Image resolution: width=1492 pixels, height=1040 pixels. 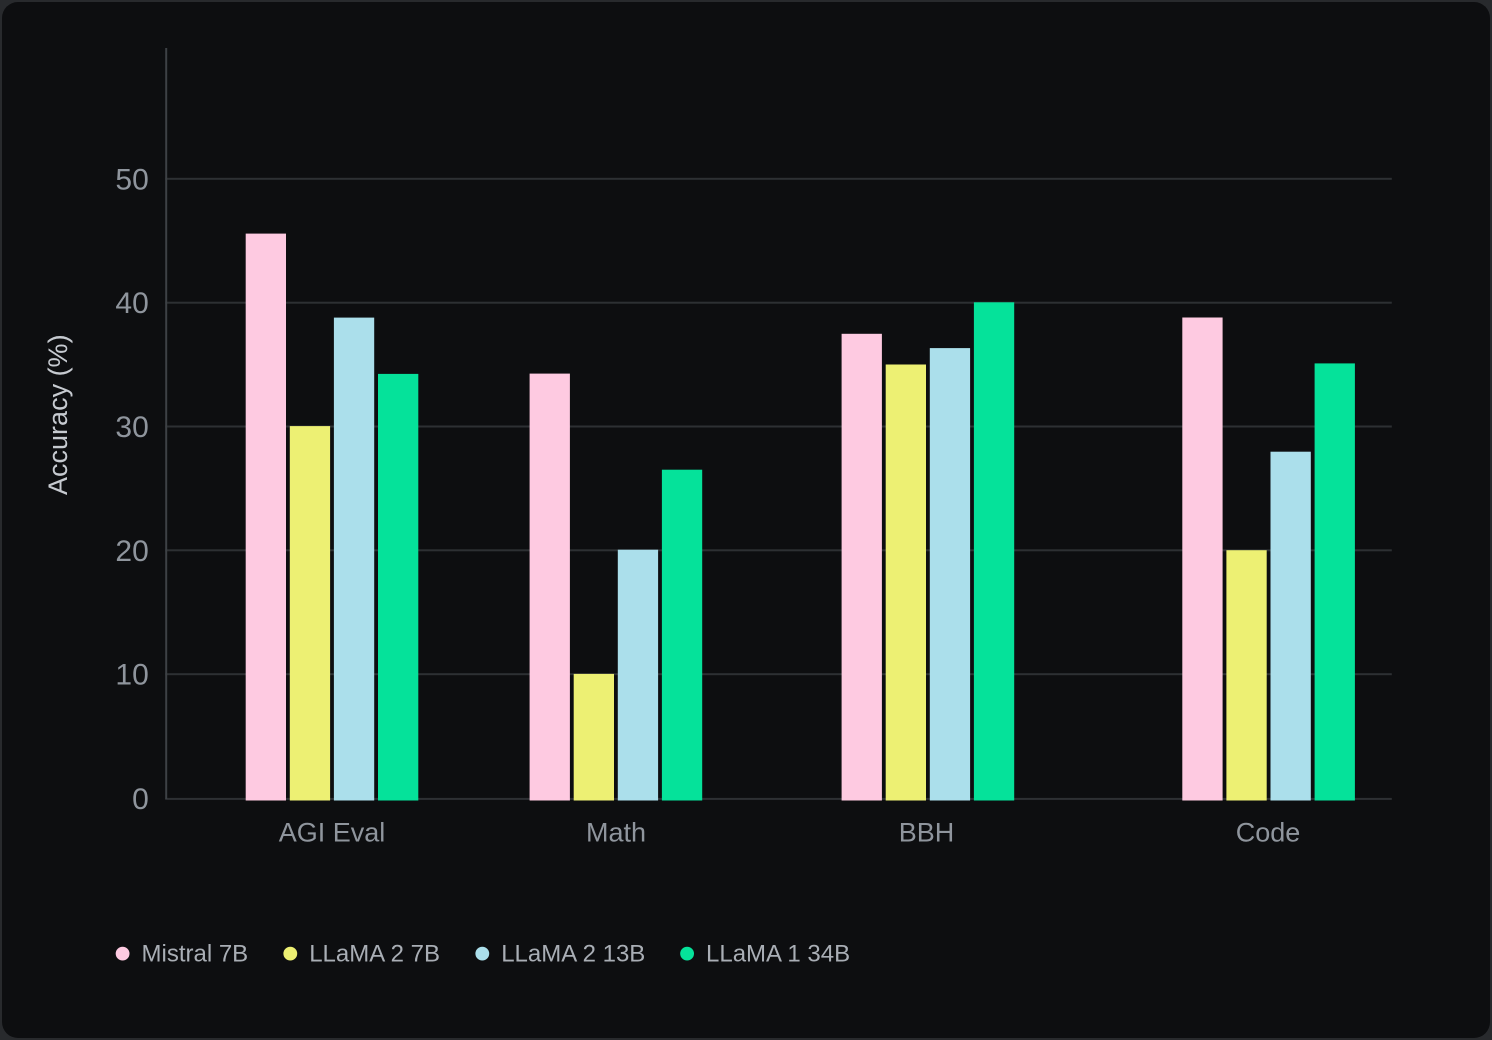 What do you see at coordinates (616, 833) in the screenshot?
I see `svg-text: Math` at bounding box center [616, 833].